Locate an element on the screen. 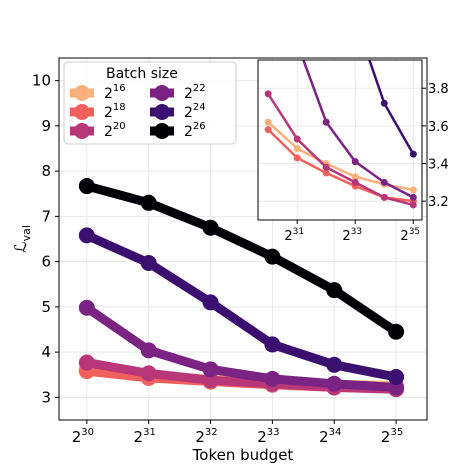 This screenshot has height=472, width=472. series-line is located at coordinates (240, 348).